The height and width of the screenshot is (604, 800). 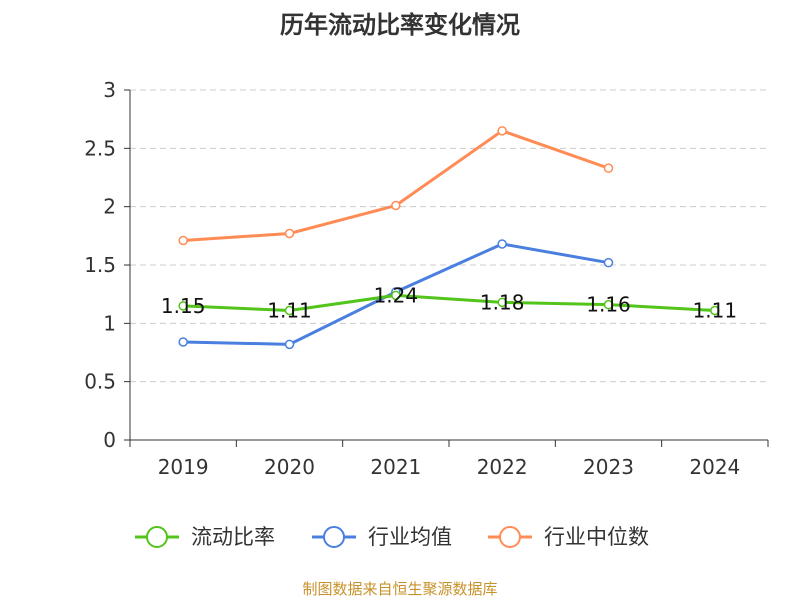 I want to click on y-tick-label: 1, so click(x=109, y=323).